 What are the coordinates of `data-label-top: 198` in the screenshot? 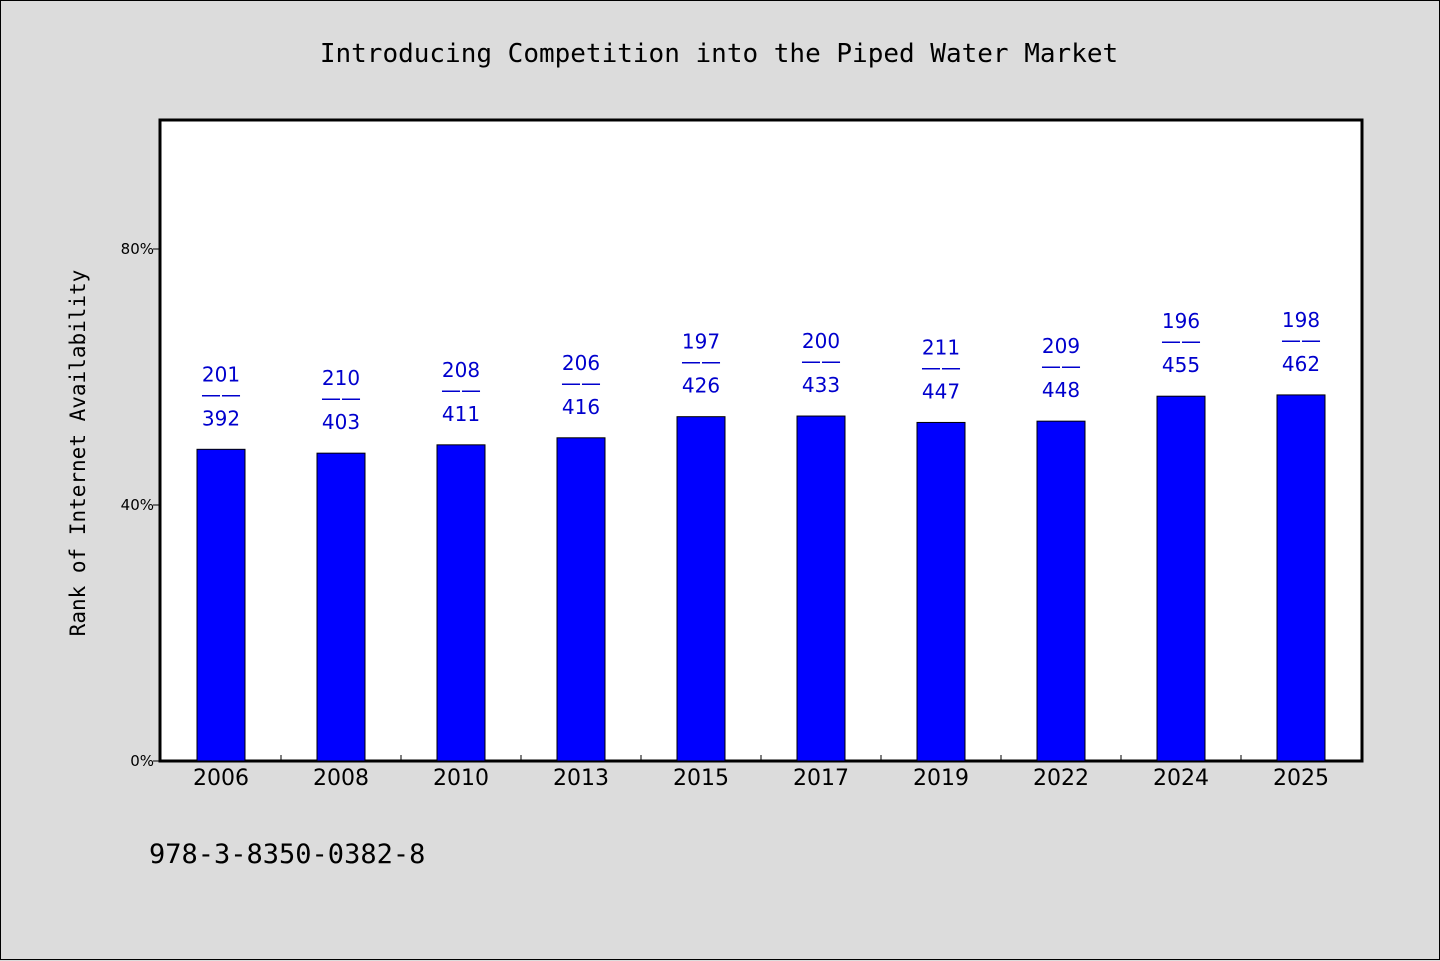 It's located at (1301, 320).